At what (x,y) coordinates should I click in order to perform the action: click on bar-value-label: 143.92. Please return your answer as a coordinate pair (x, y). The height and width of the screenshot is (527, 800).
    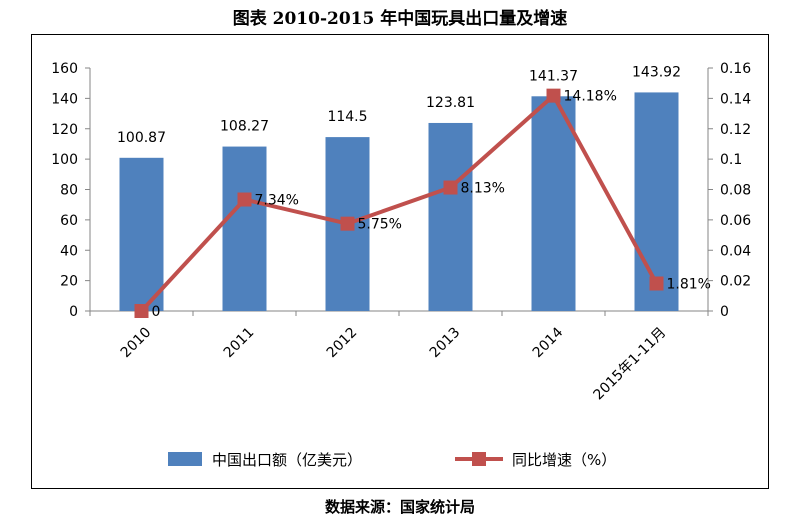
    Looking at the image, I should click on (656, 72).